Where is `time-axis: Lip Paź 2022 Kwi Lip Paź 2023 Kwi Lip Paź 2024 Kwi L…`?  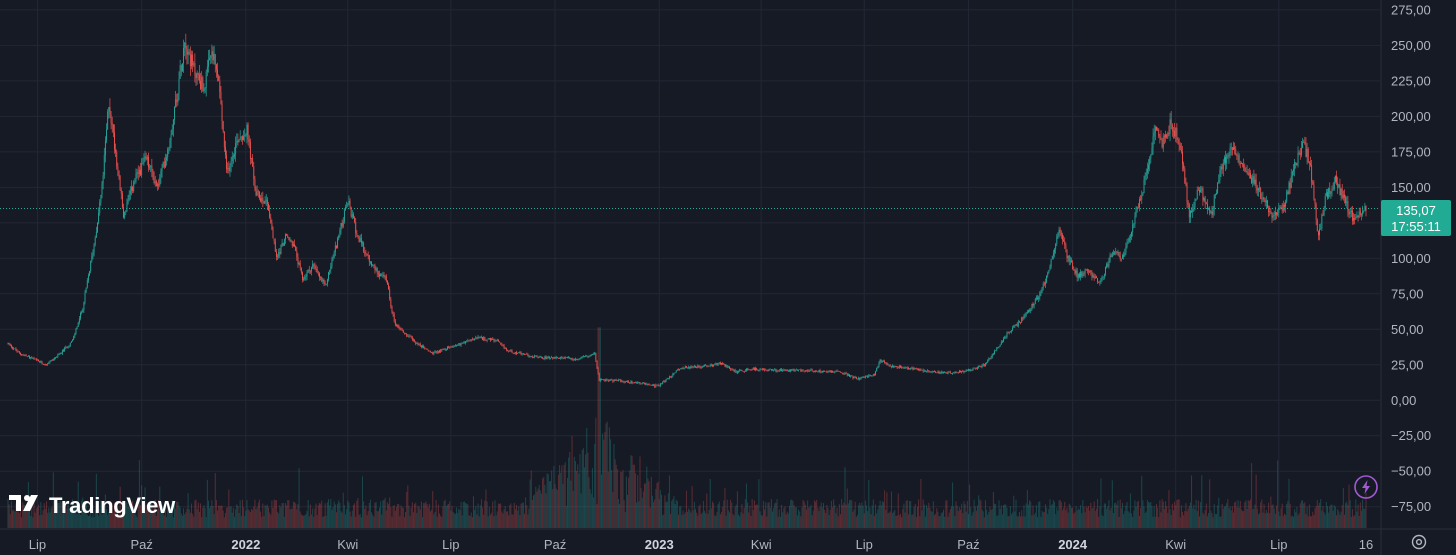 time-axis: Lip Paź 2022 Kwi Lip Paź 2023 Kwi Lip Paź 2024 Kwi L… is located at coordinates (728, 540).